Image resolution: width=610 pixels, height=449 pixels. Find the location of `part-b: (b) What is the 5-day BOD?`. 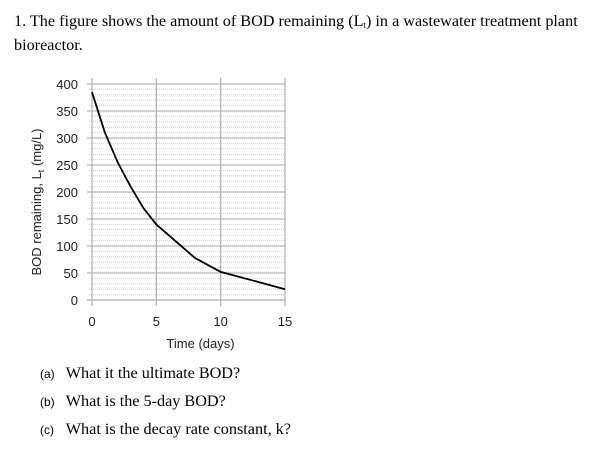

part-b: (b) What is the 5-day BOD? is located at coordinates (133, 401).